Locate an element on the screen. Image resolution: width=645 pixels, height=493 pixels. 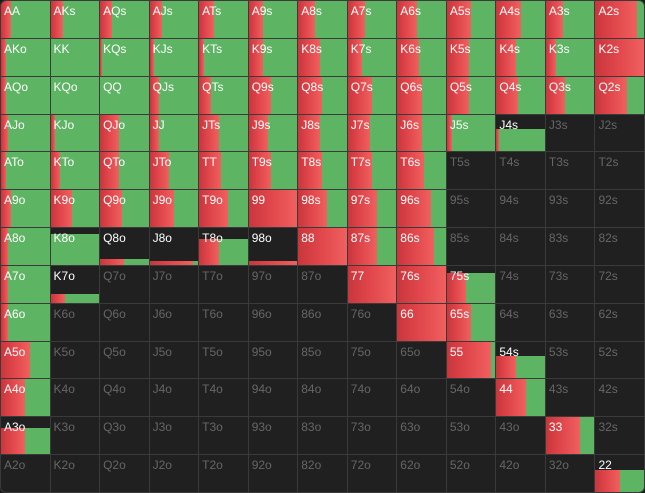
hand-cell: Q2s is located at coordinates (619, 95).